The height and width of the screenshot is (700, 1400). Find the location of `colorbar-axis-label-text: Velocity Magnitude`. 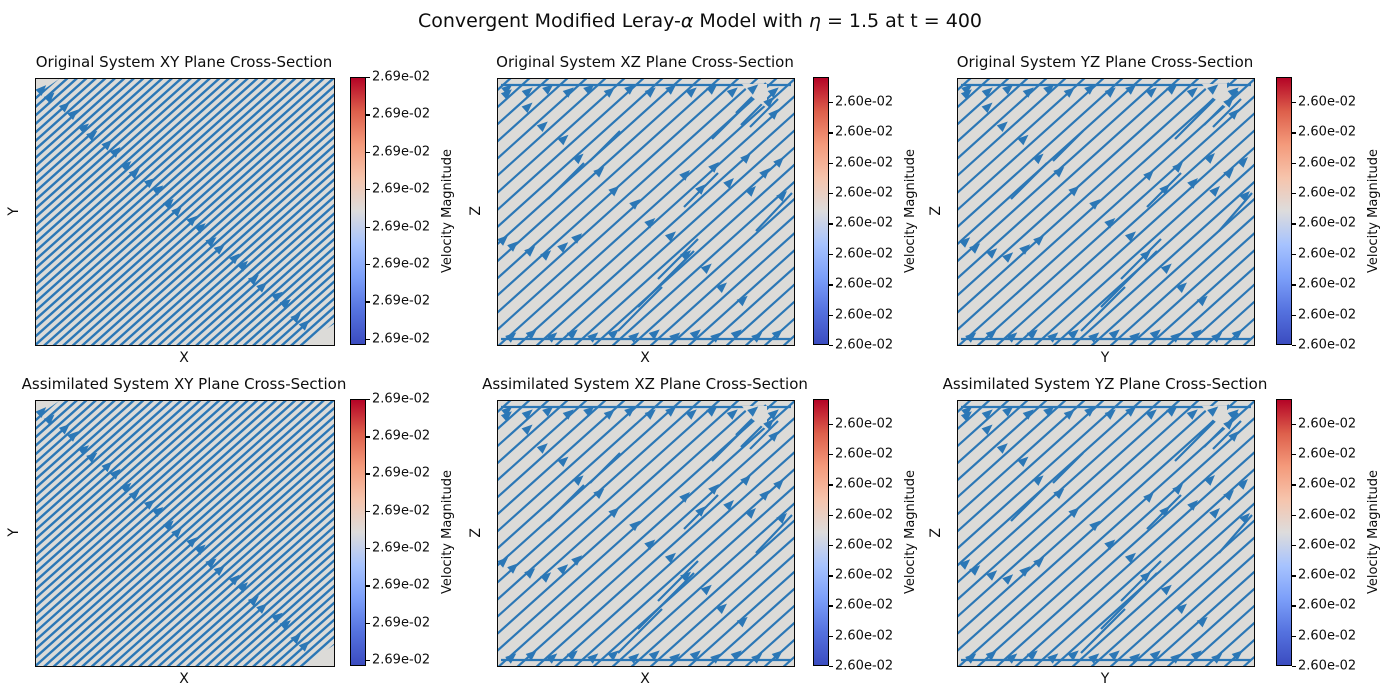

colorbar-axis-label-text: Velocity Magnitude is located at coordinates (1373, 532).